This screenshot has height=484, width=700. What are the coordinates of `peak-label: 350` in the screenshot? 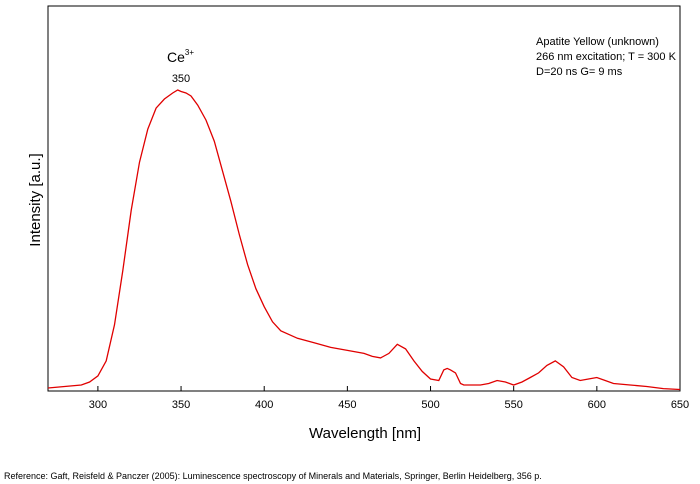 It's located at (181, 79).